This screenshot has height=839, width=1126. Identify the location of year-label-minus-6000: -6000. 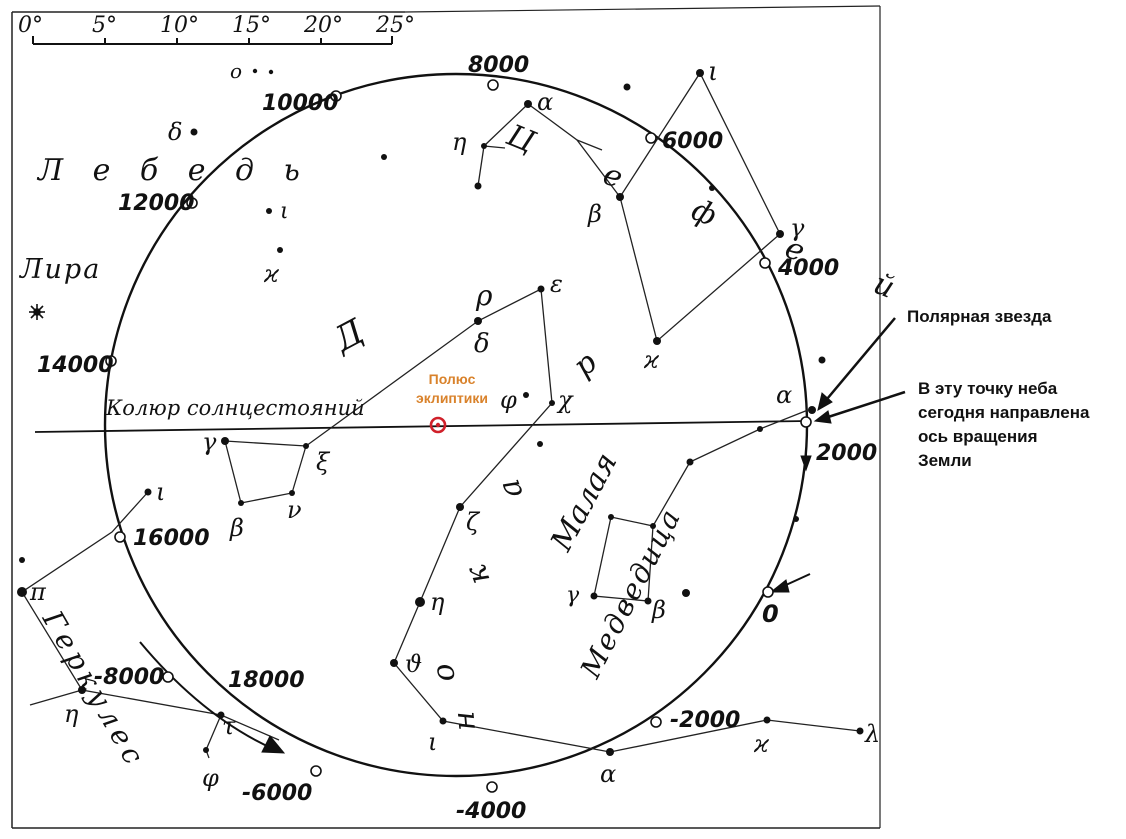
(277, 793).